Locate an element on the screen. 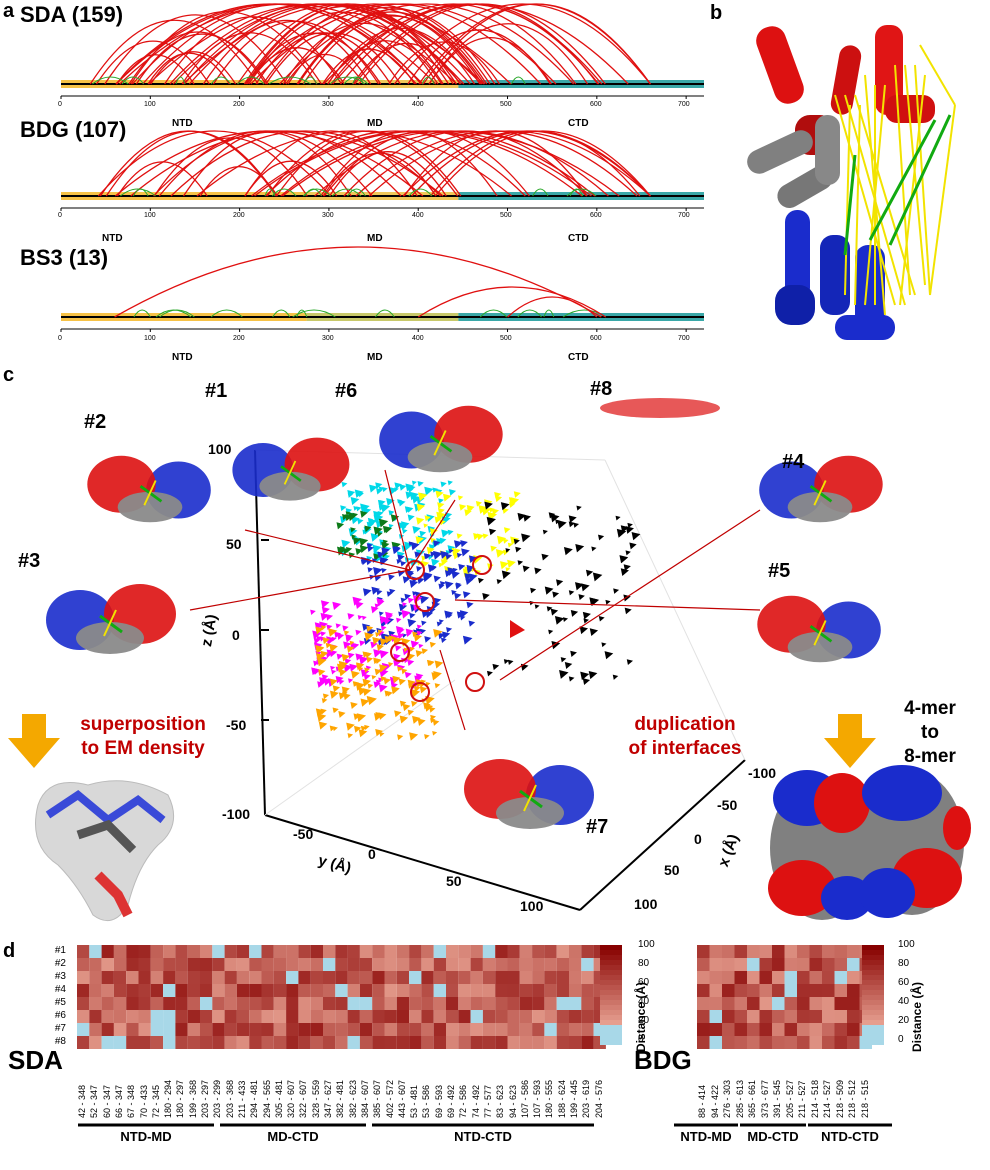 The width and height of the screenshot is (990, 1170). column-label: 402 - 572 is located at coordinates (389, 1098).